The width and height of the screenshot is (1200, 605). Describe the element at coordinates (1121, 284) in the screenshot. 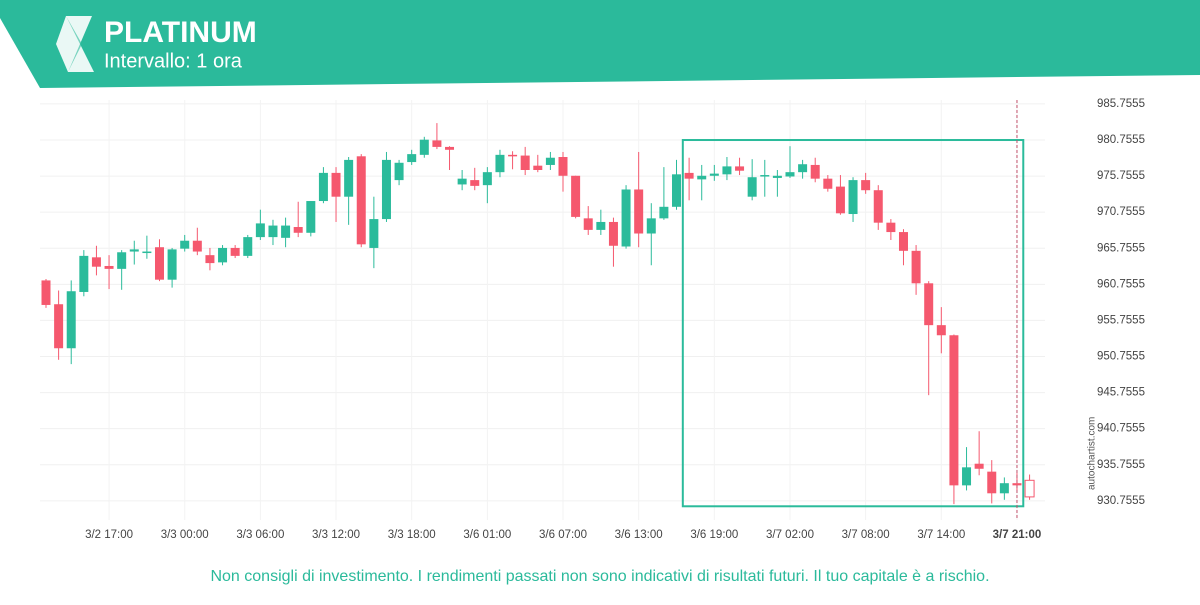

I see `y-tick-label: 960.7555` at that location.